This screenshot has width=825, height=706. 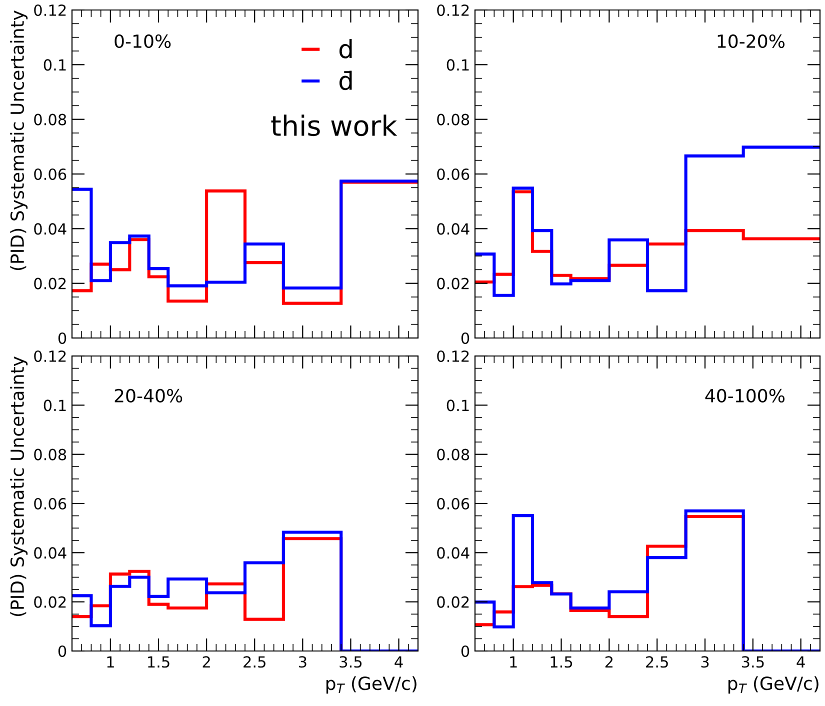 I want to click on annotation: 40-100%, so click(x=745, y=395).